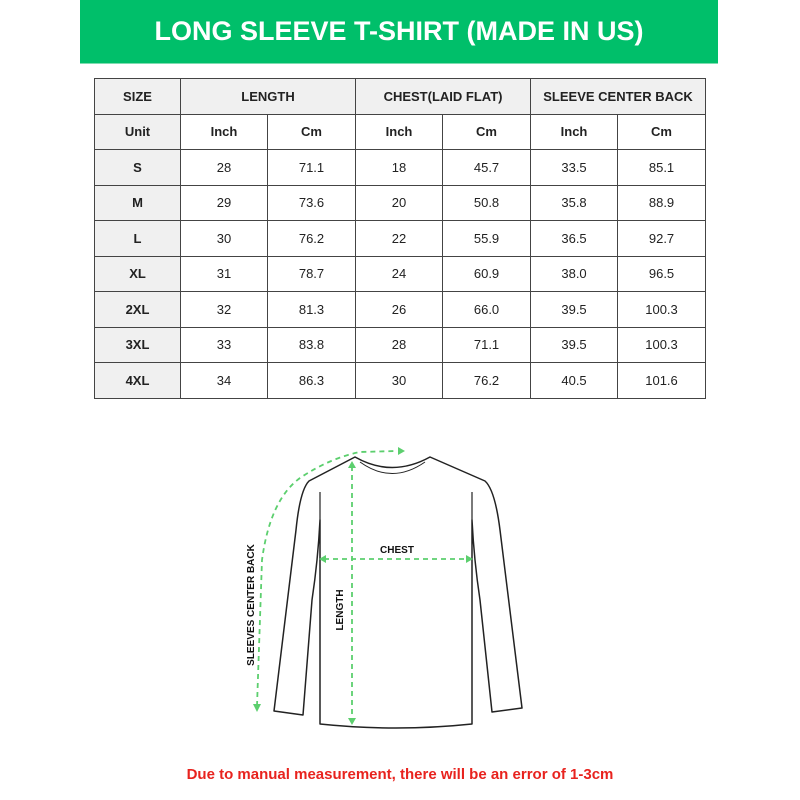 The height and width of the screenshot is (800, 800). I want to click on unit-cell: Unit, so click(137, 131).